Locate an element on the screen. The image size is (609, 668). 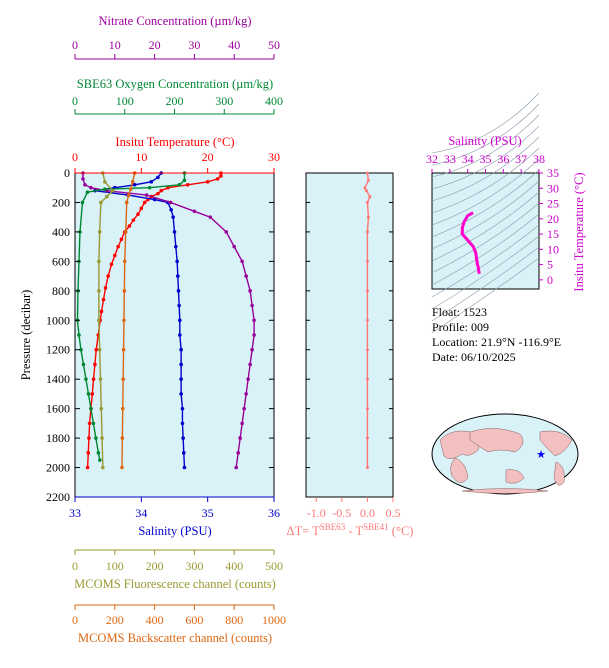
axis-tick-label: 500 is located at coordinates (274, 566).